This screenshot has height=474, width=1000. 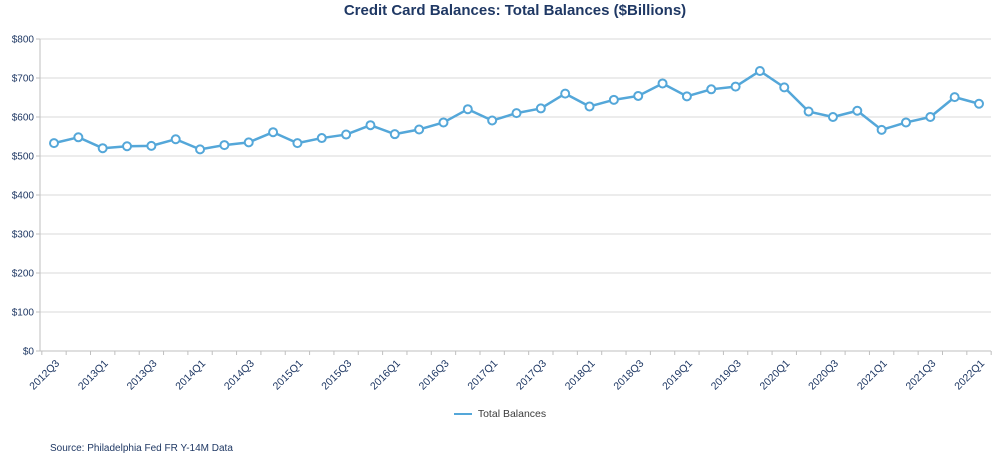 What do you see at coordinates (288, 375) in the screenshot?
I see `x-tick-label: 2015Q1` at bounding box center [288, 375].